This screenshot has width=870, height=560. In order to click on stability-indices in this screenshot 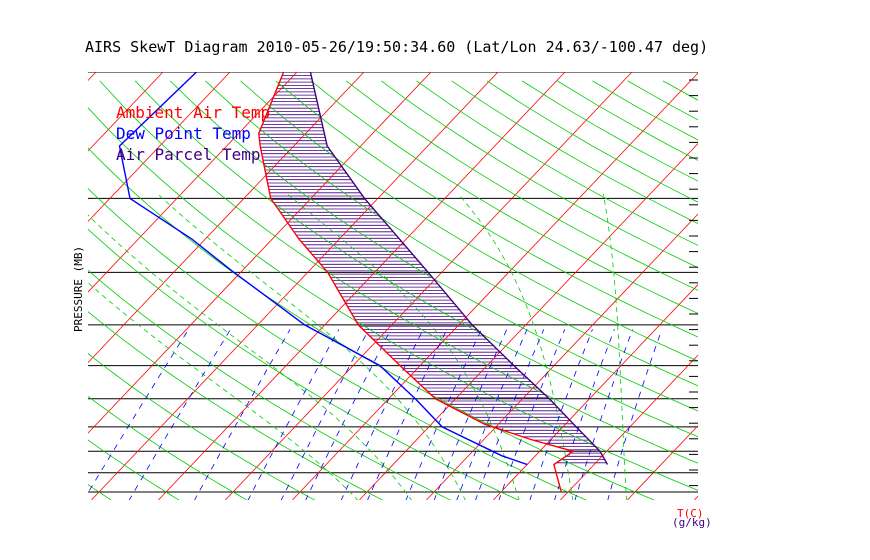, I will do `click(693, 283)`.